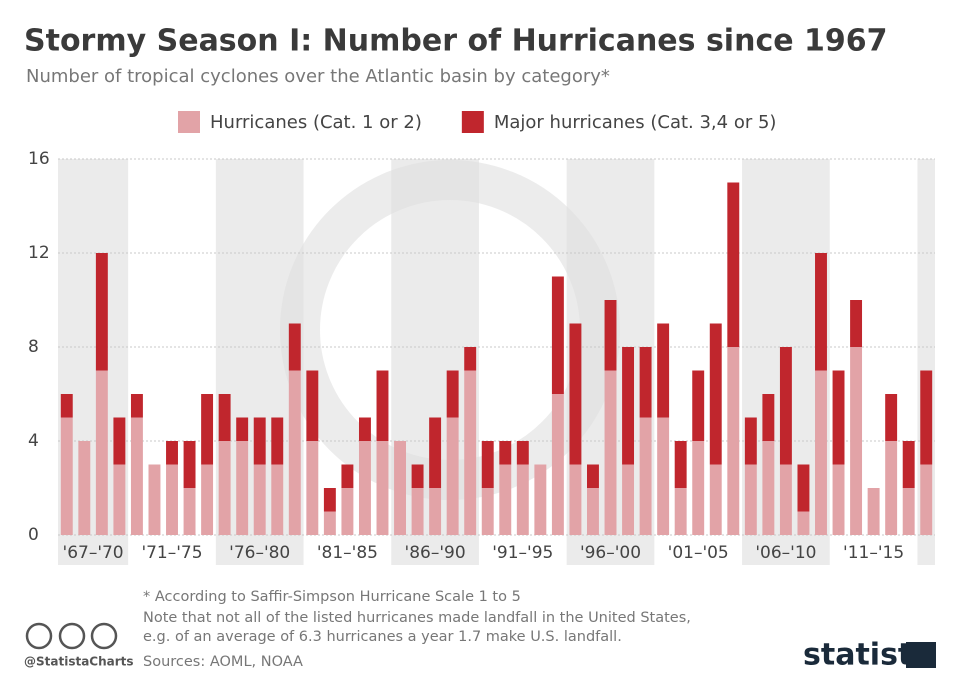 The height and width of the screenshot is (688, 960). I want to click on x-tick-label: '96–'00, so click(610, 553).